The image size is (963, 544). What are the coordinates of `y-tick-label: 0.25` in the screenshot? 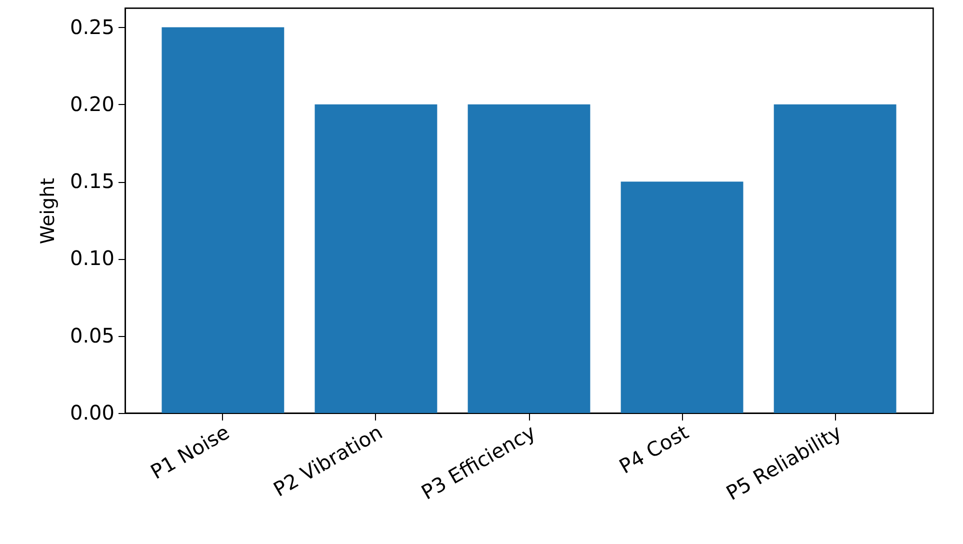 It's located at (92, 26).